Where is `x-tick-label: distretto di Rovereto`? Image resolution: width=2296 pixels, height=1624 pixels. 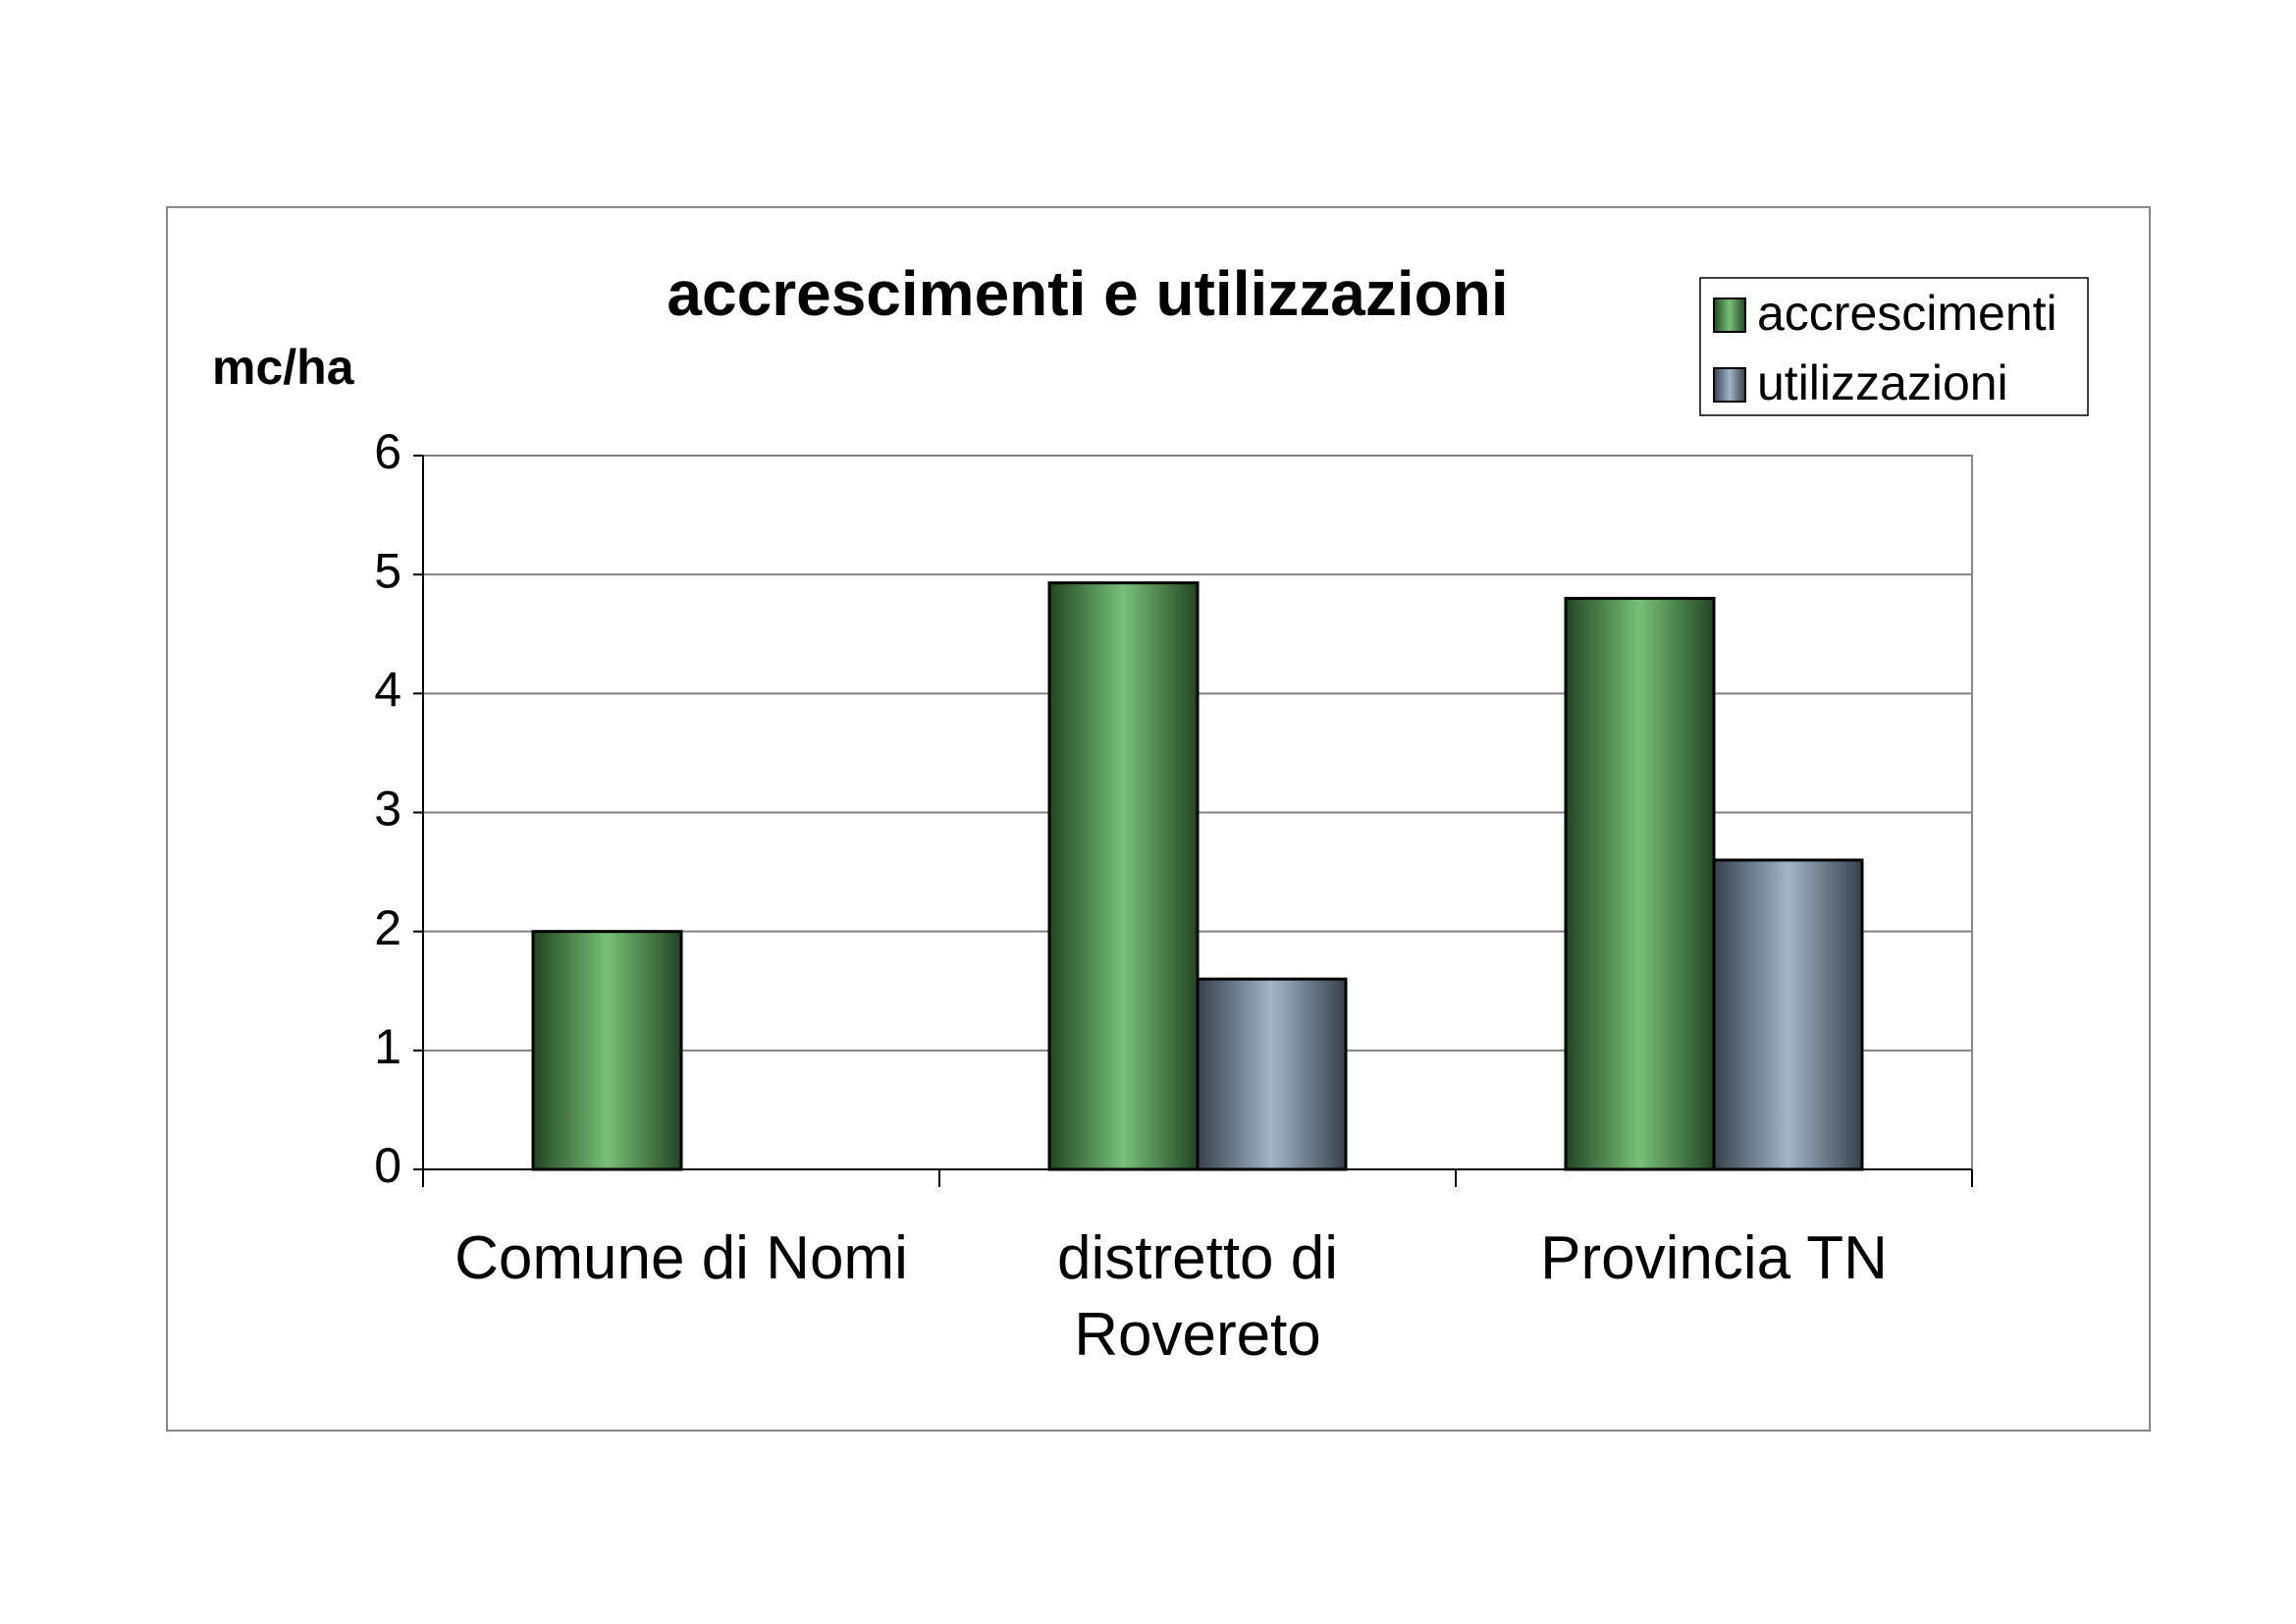 x-tick-label: distretto di Rovereto is located at coordinates (1197, 1296).